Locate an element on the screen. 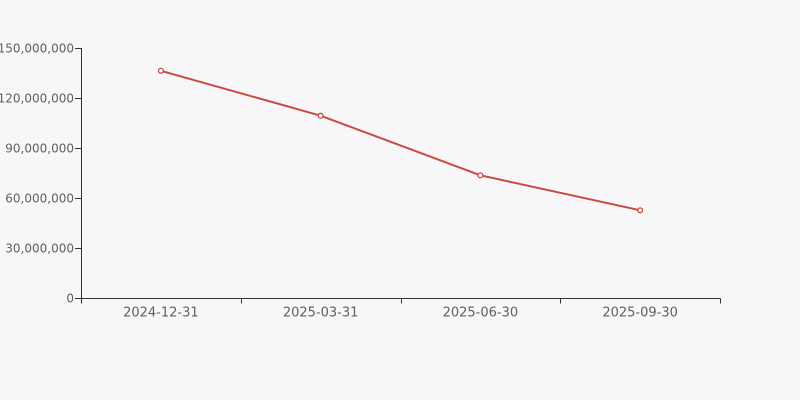 This screenshot has height=400, width=800. x-tick-label: 2025-09-30 is located at coordinates (640, 313).